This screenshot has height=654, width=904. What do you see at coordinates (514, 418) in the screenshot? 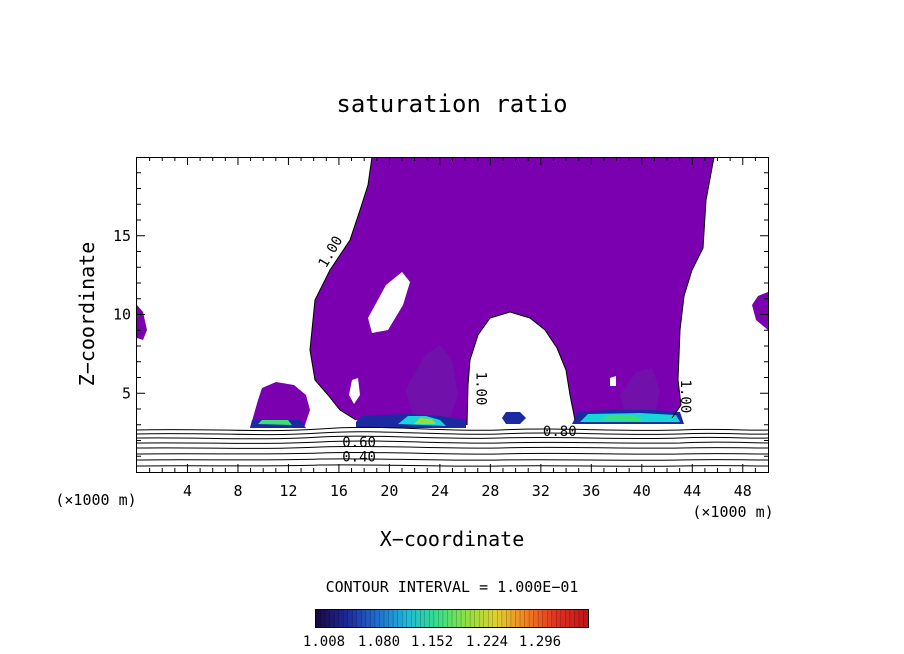
I see `small-blob-mid` at bounding box center [514, 418].